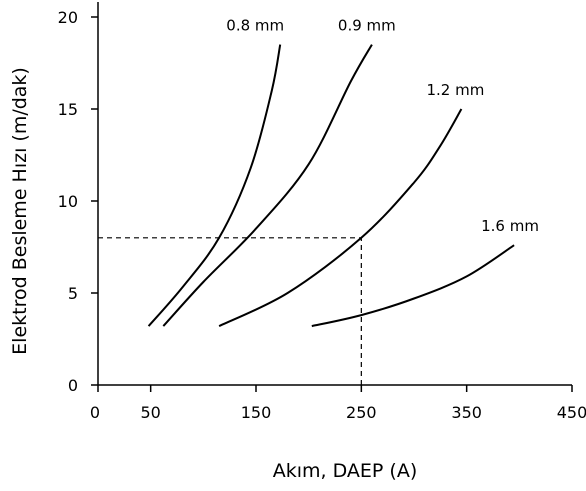 This screenshot has height=491, width=586. Describe the element at coordinates (466, 412) in the screenshot. I see `x-tick-label: 350` at that location.